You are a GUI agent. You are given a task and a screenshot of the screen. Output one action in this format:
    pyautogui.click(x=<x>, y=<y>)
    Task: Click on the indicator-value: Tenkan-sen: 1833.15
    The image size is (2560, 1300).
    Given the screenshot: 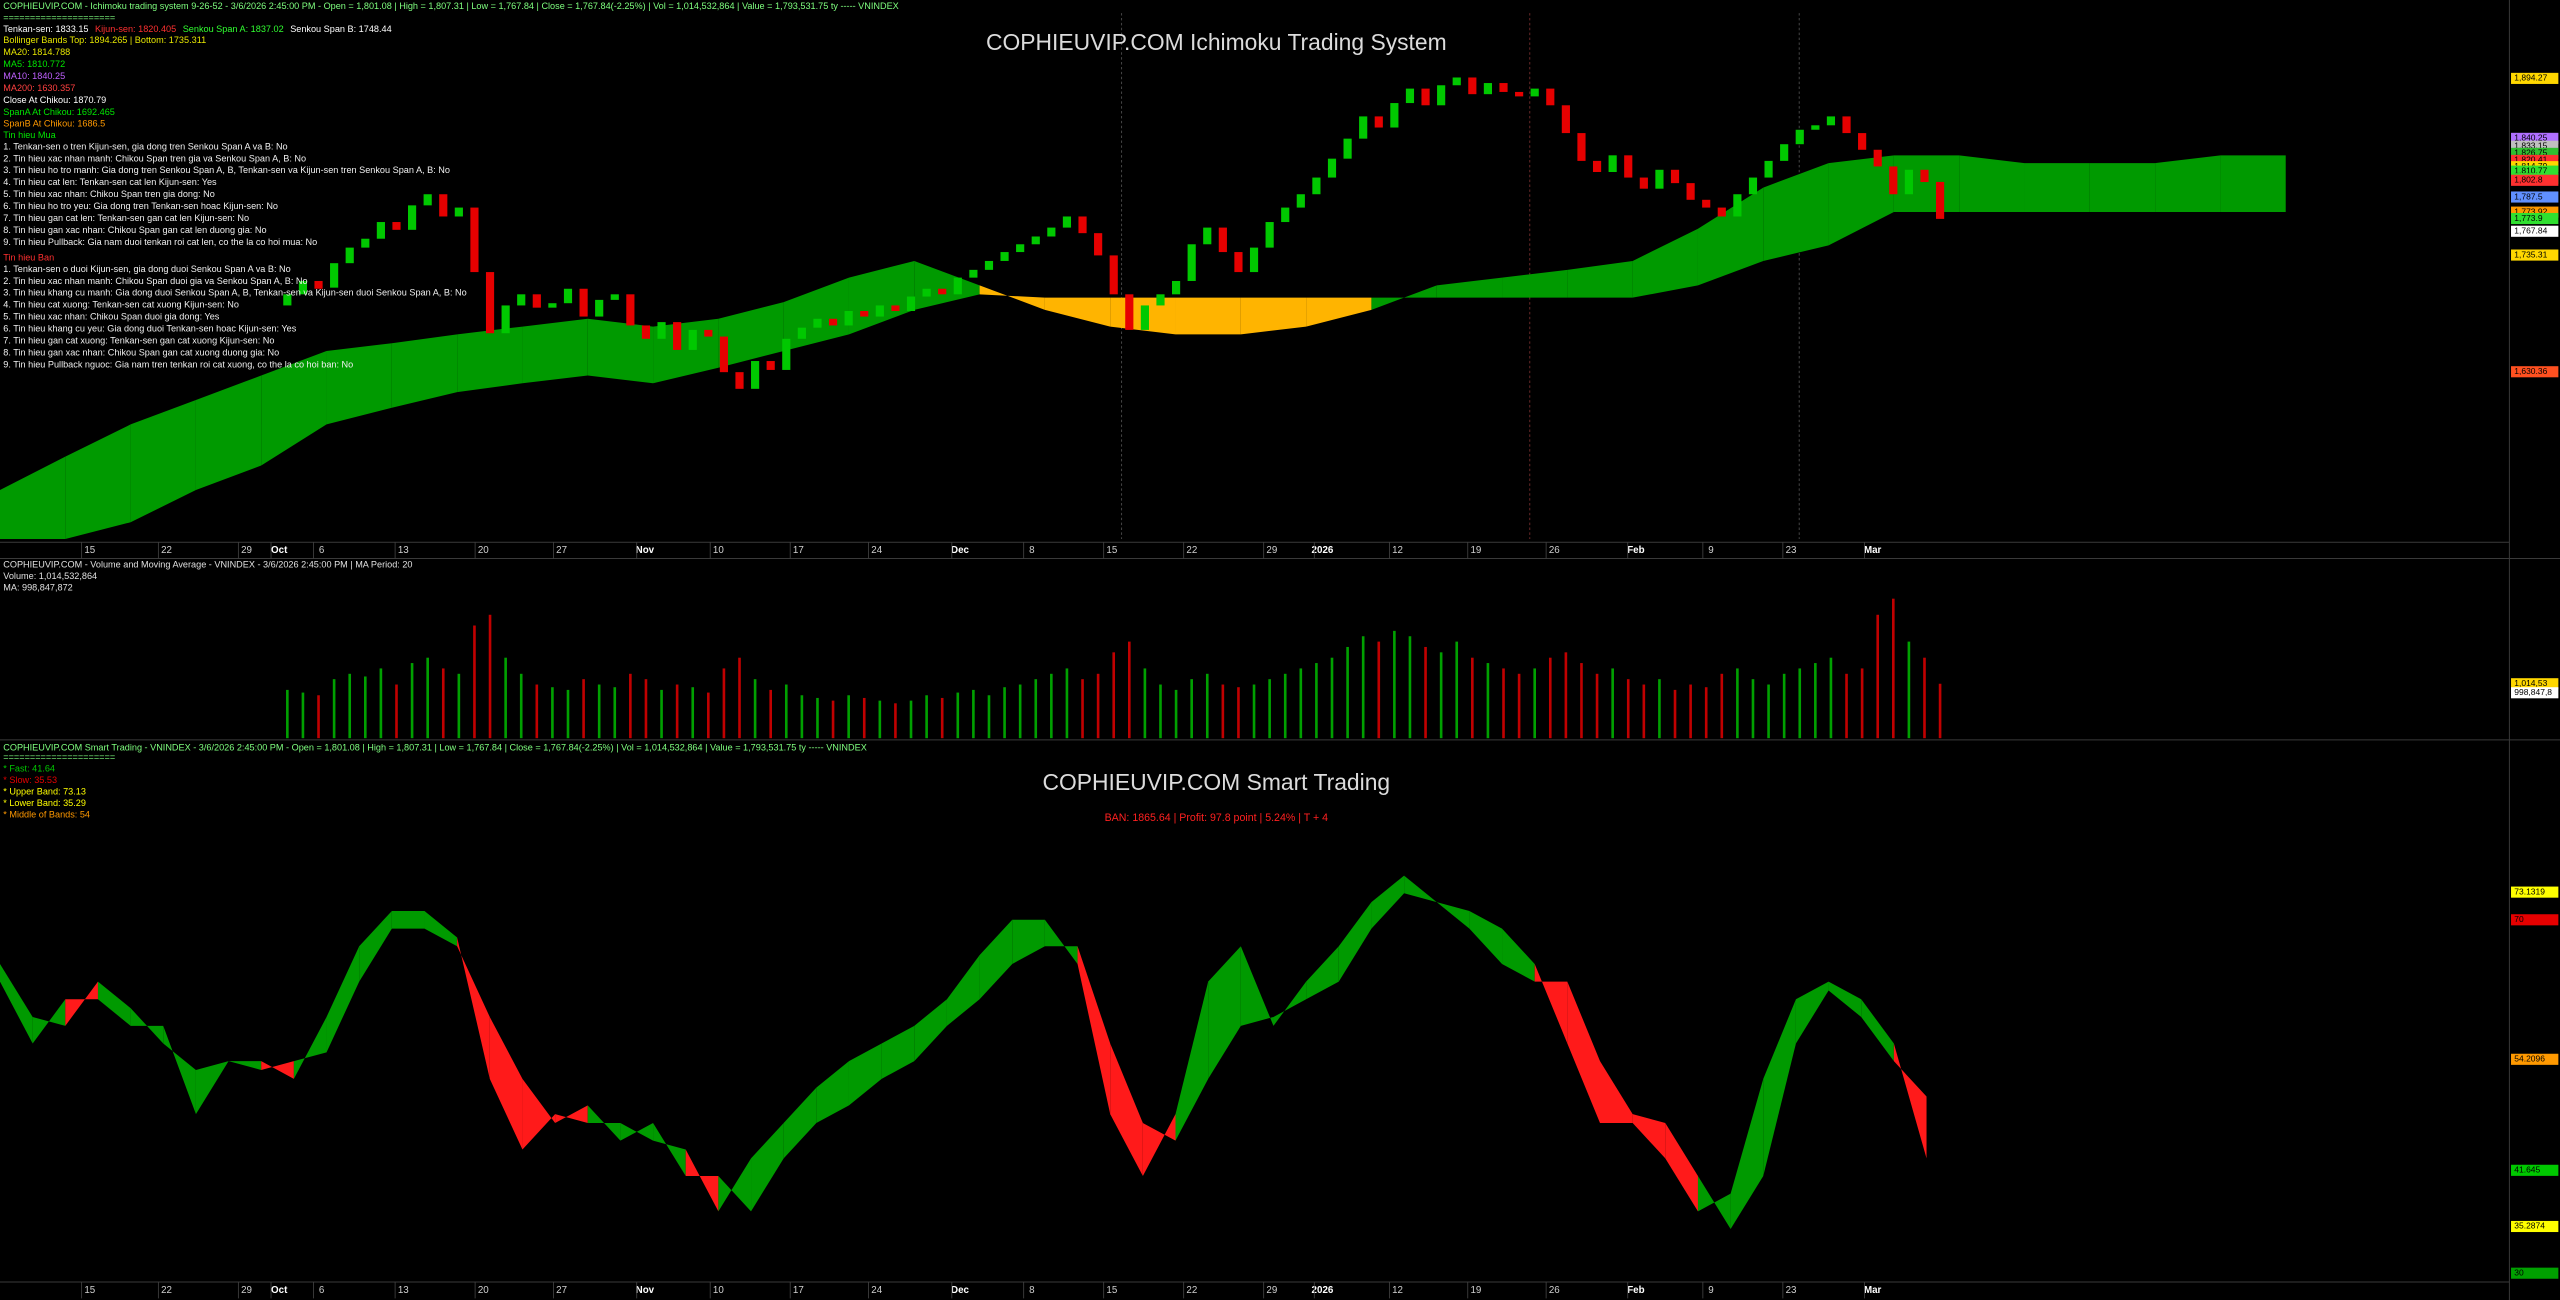 What is the action you would take?
    pyautogui.click(x=45, y=29)
    